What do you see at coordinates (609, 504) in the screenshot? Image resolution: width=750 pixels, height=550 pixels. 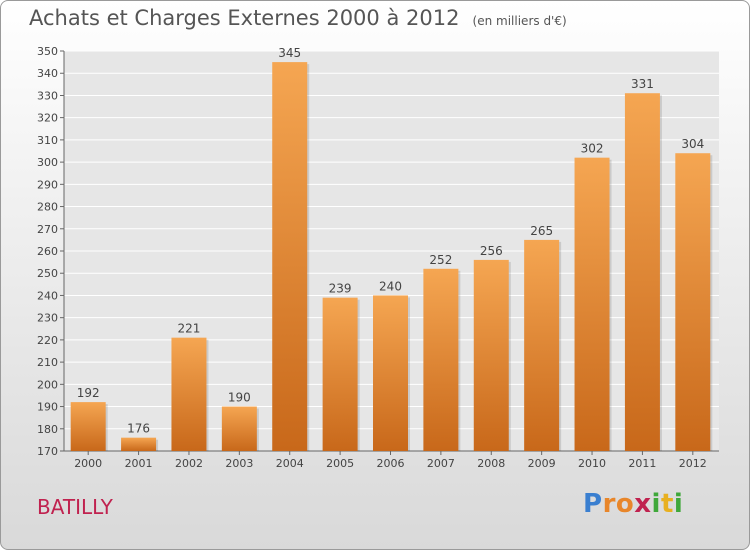 I see `logo-letter: r` at bounding box center [609, 504].